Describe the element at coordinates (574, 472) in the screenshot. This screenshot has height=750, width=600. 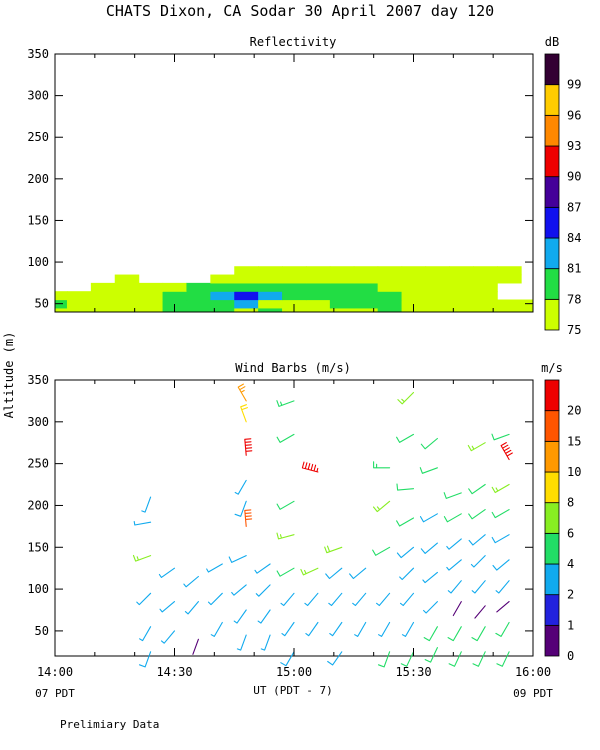
I see `wind-colorbar-label: 10` at that location.